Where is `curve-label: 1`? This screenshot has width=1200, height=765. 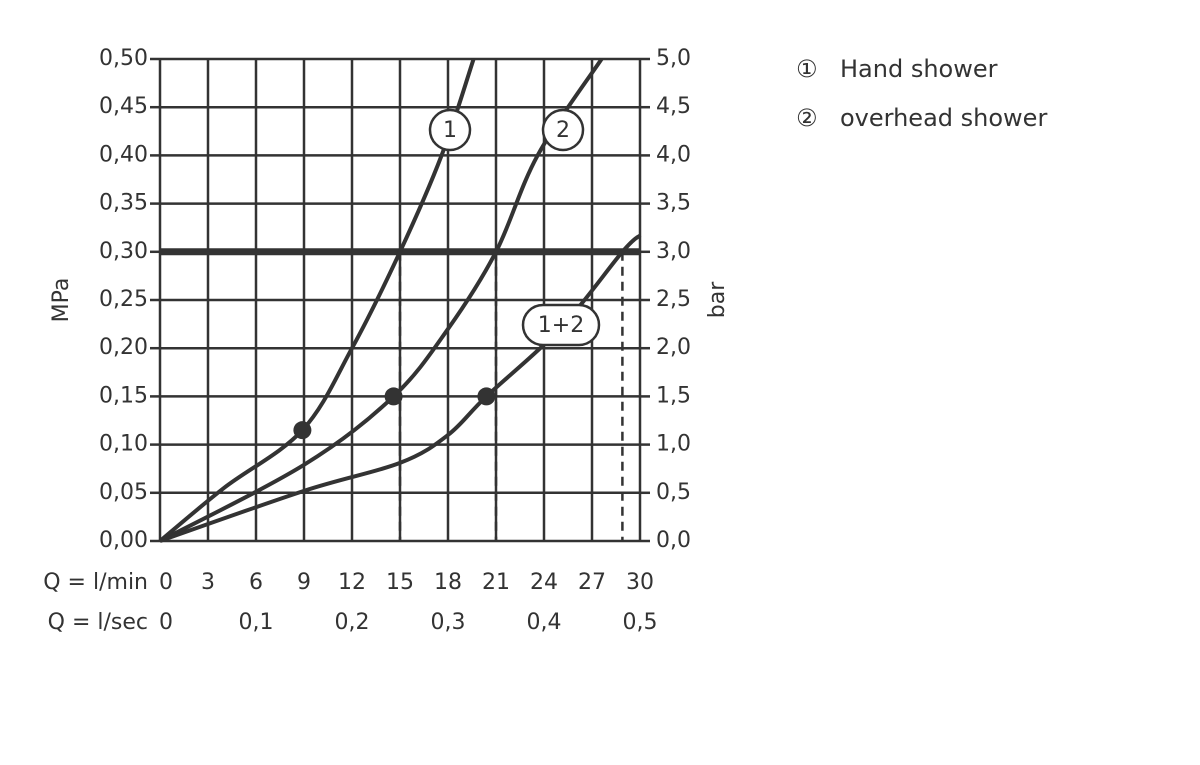 curve-label: 1 is located at coordinates (450, 130).